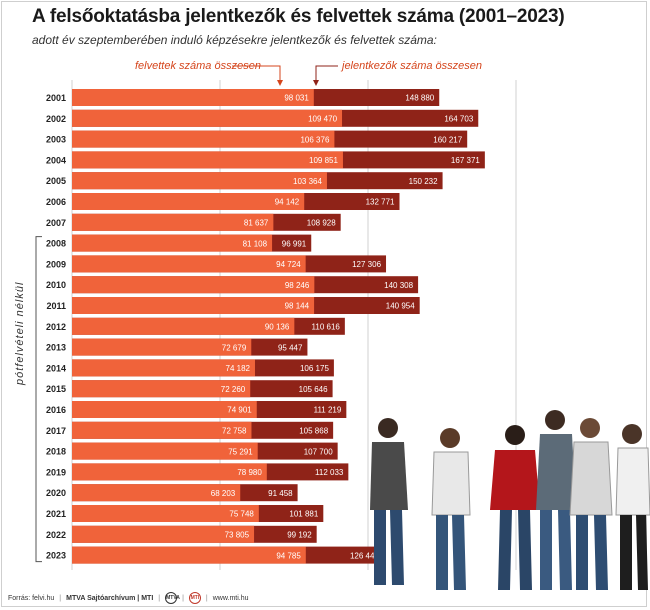  What do you see at coordinates (56, 493) in the screenshot?
I see `year-label-2020: 2020` at bounding box center [56, 493].